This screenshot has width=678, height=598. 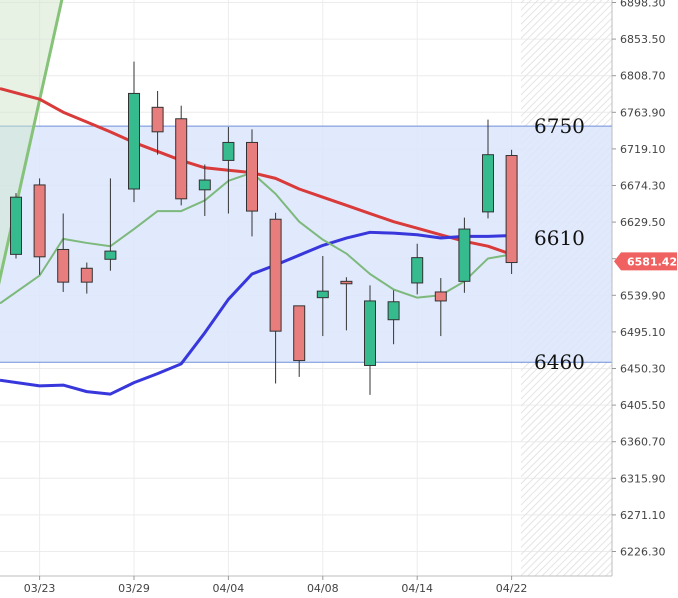 I want to click on level-label-6750: 6750, so click(x=559, y=126).